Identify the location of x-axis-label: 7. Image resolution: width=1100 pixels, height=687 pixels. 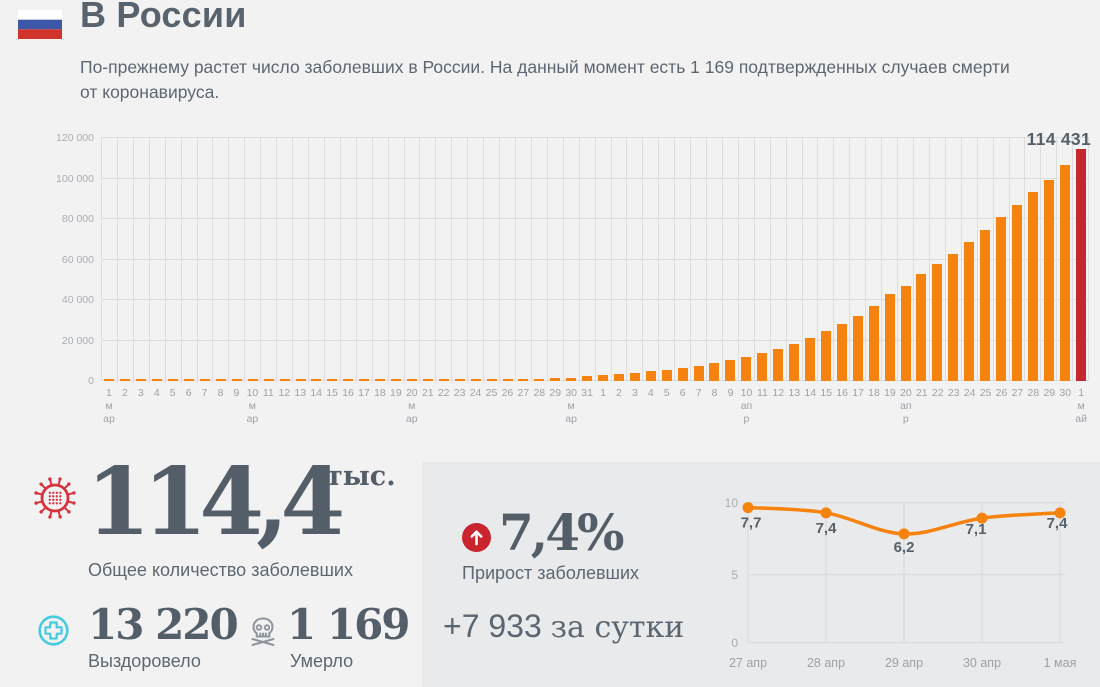
(205, 406).